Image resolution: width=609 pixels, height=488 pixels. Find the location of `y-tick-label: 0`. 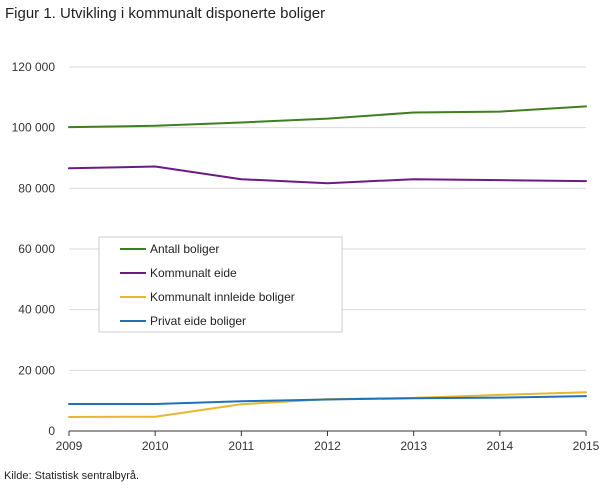

y-tick-label: 0 is located at coordinates (51, 431).